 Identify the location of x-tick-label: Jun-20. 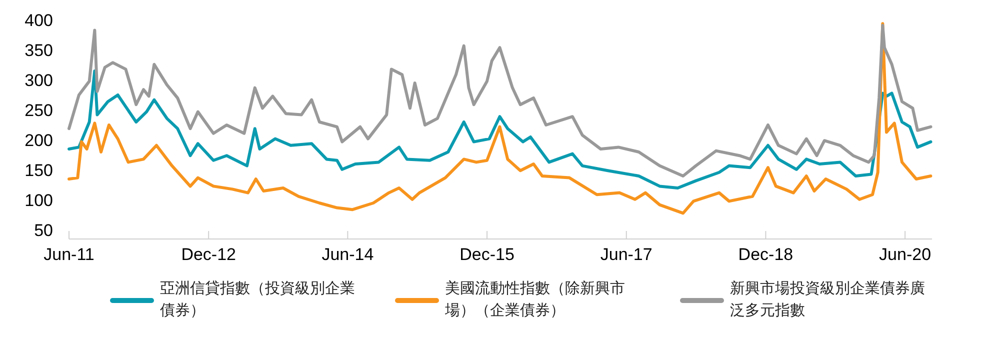
(905, 254).